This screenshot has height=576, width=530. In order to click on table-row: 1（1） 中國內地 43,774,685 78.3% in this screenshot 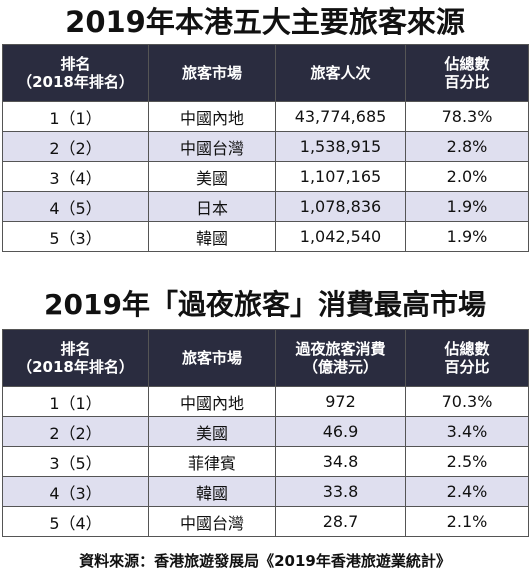, I will do `click(265, 116)`.